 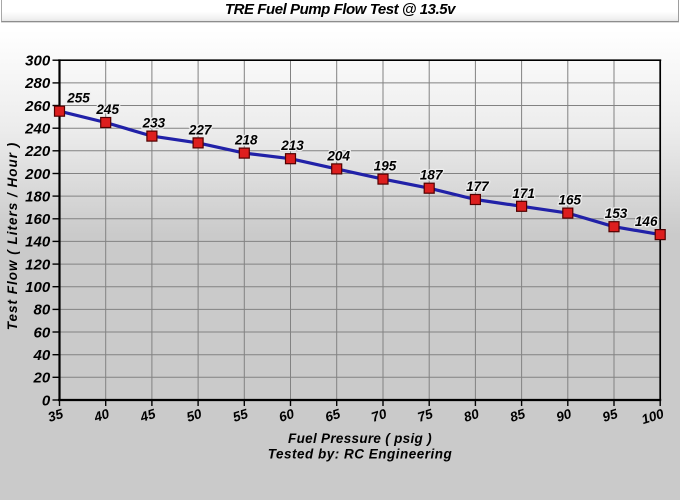 What do you see at coordinates (332, 415) in the screenshot?
I see `svg-text: 65` at bounding box center [332, 415].